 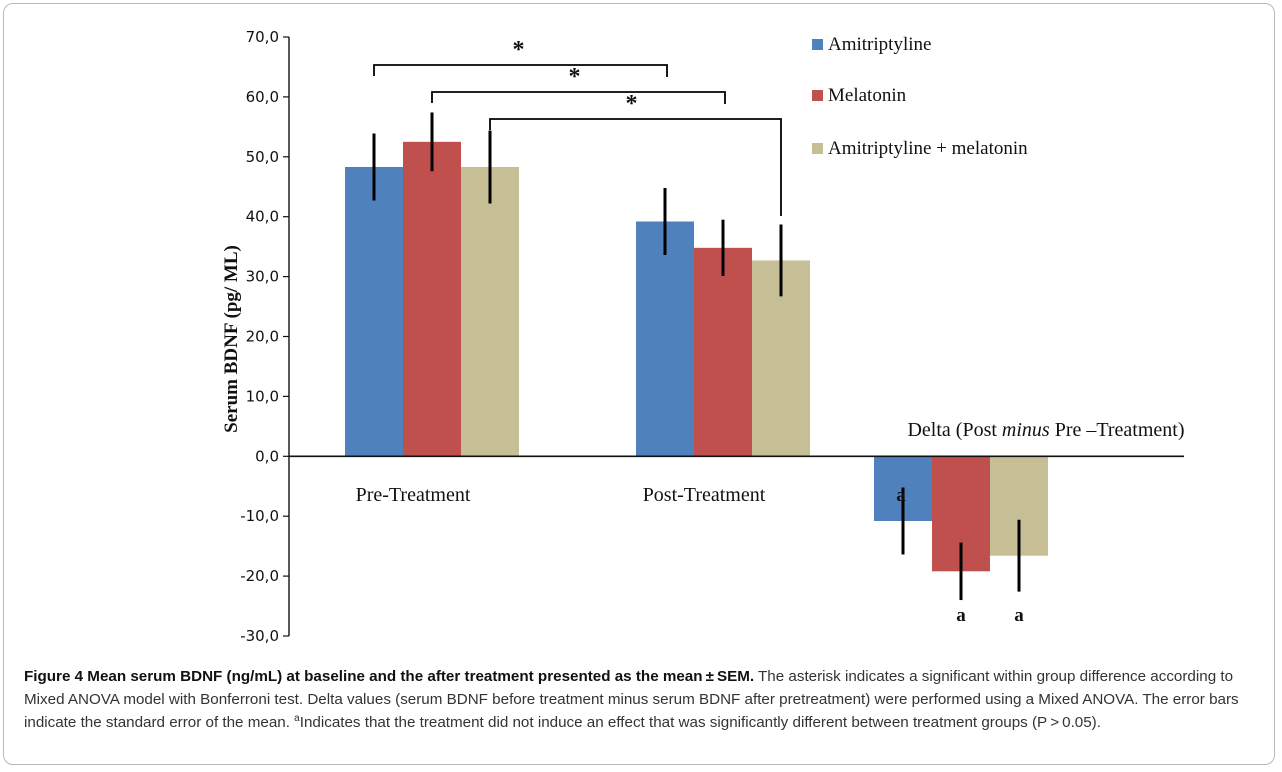 I want to click on y-tick-label: 20,0, so click(x=262, y=337).